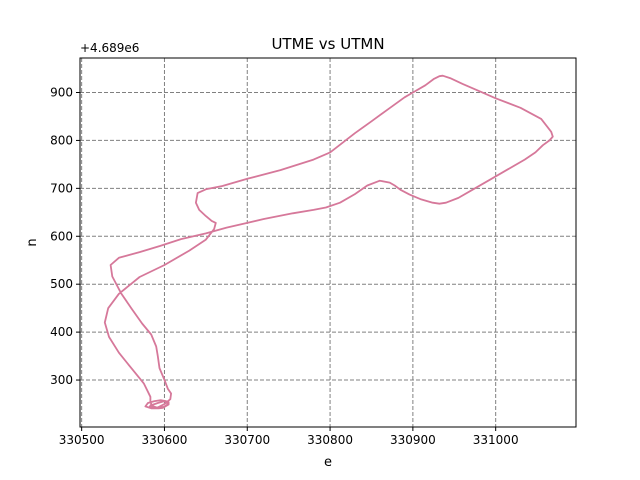 This screenshot has height=480, width=640. What do you see at coordinates (328, 462) in the screenshot?
I see `x-axis-label: e` at bounding box center [328, 462].